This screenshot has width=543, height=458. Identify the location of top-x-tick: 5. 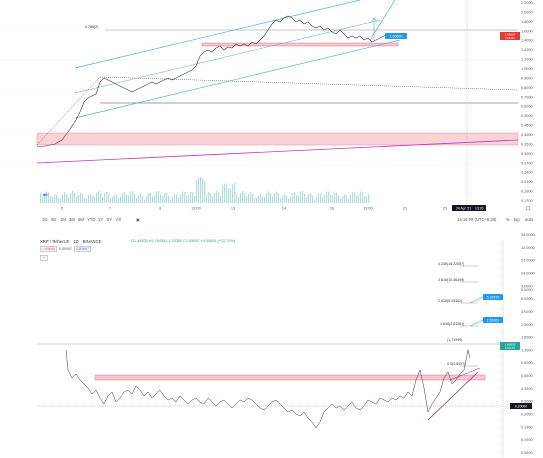
(62, 209).